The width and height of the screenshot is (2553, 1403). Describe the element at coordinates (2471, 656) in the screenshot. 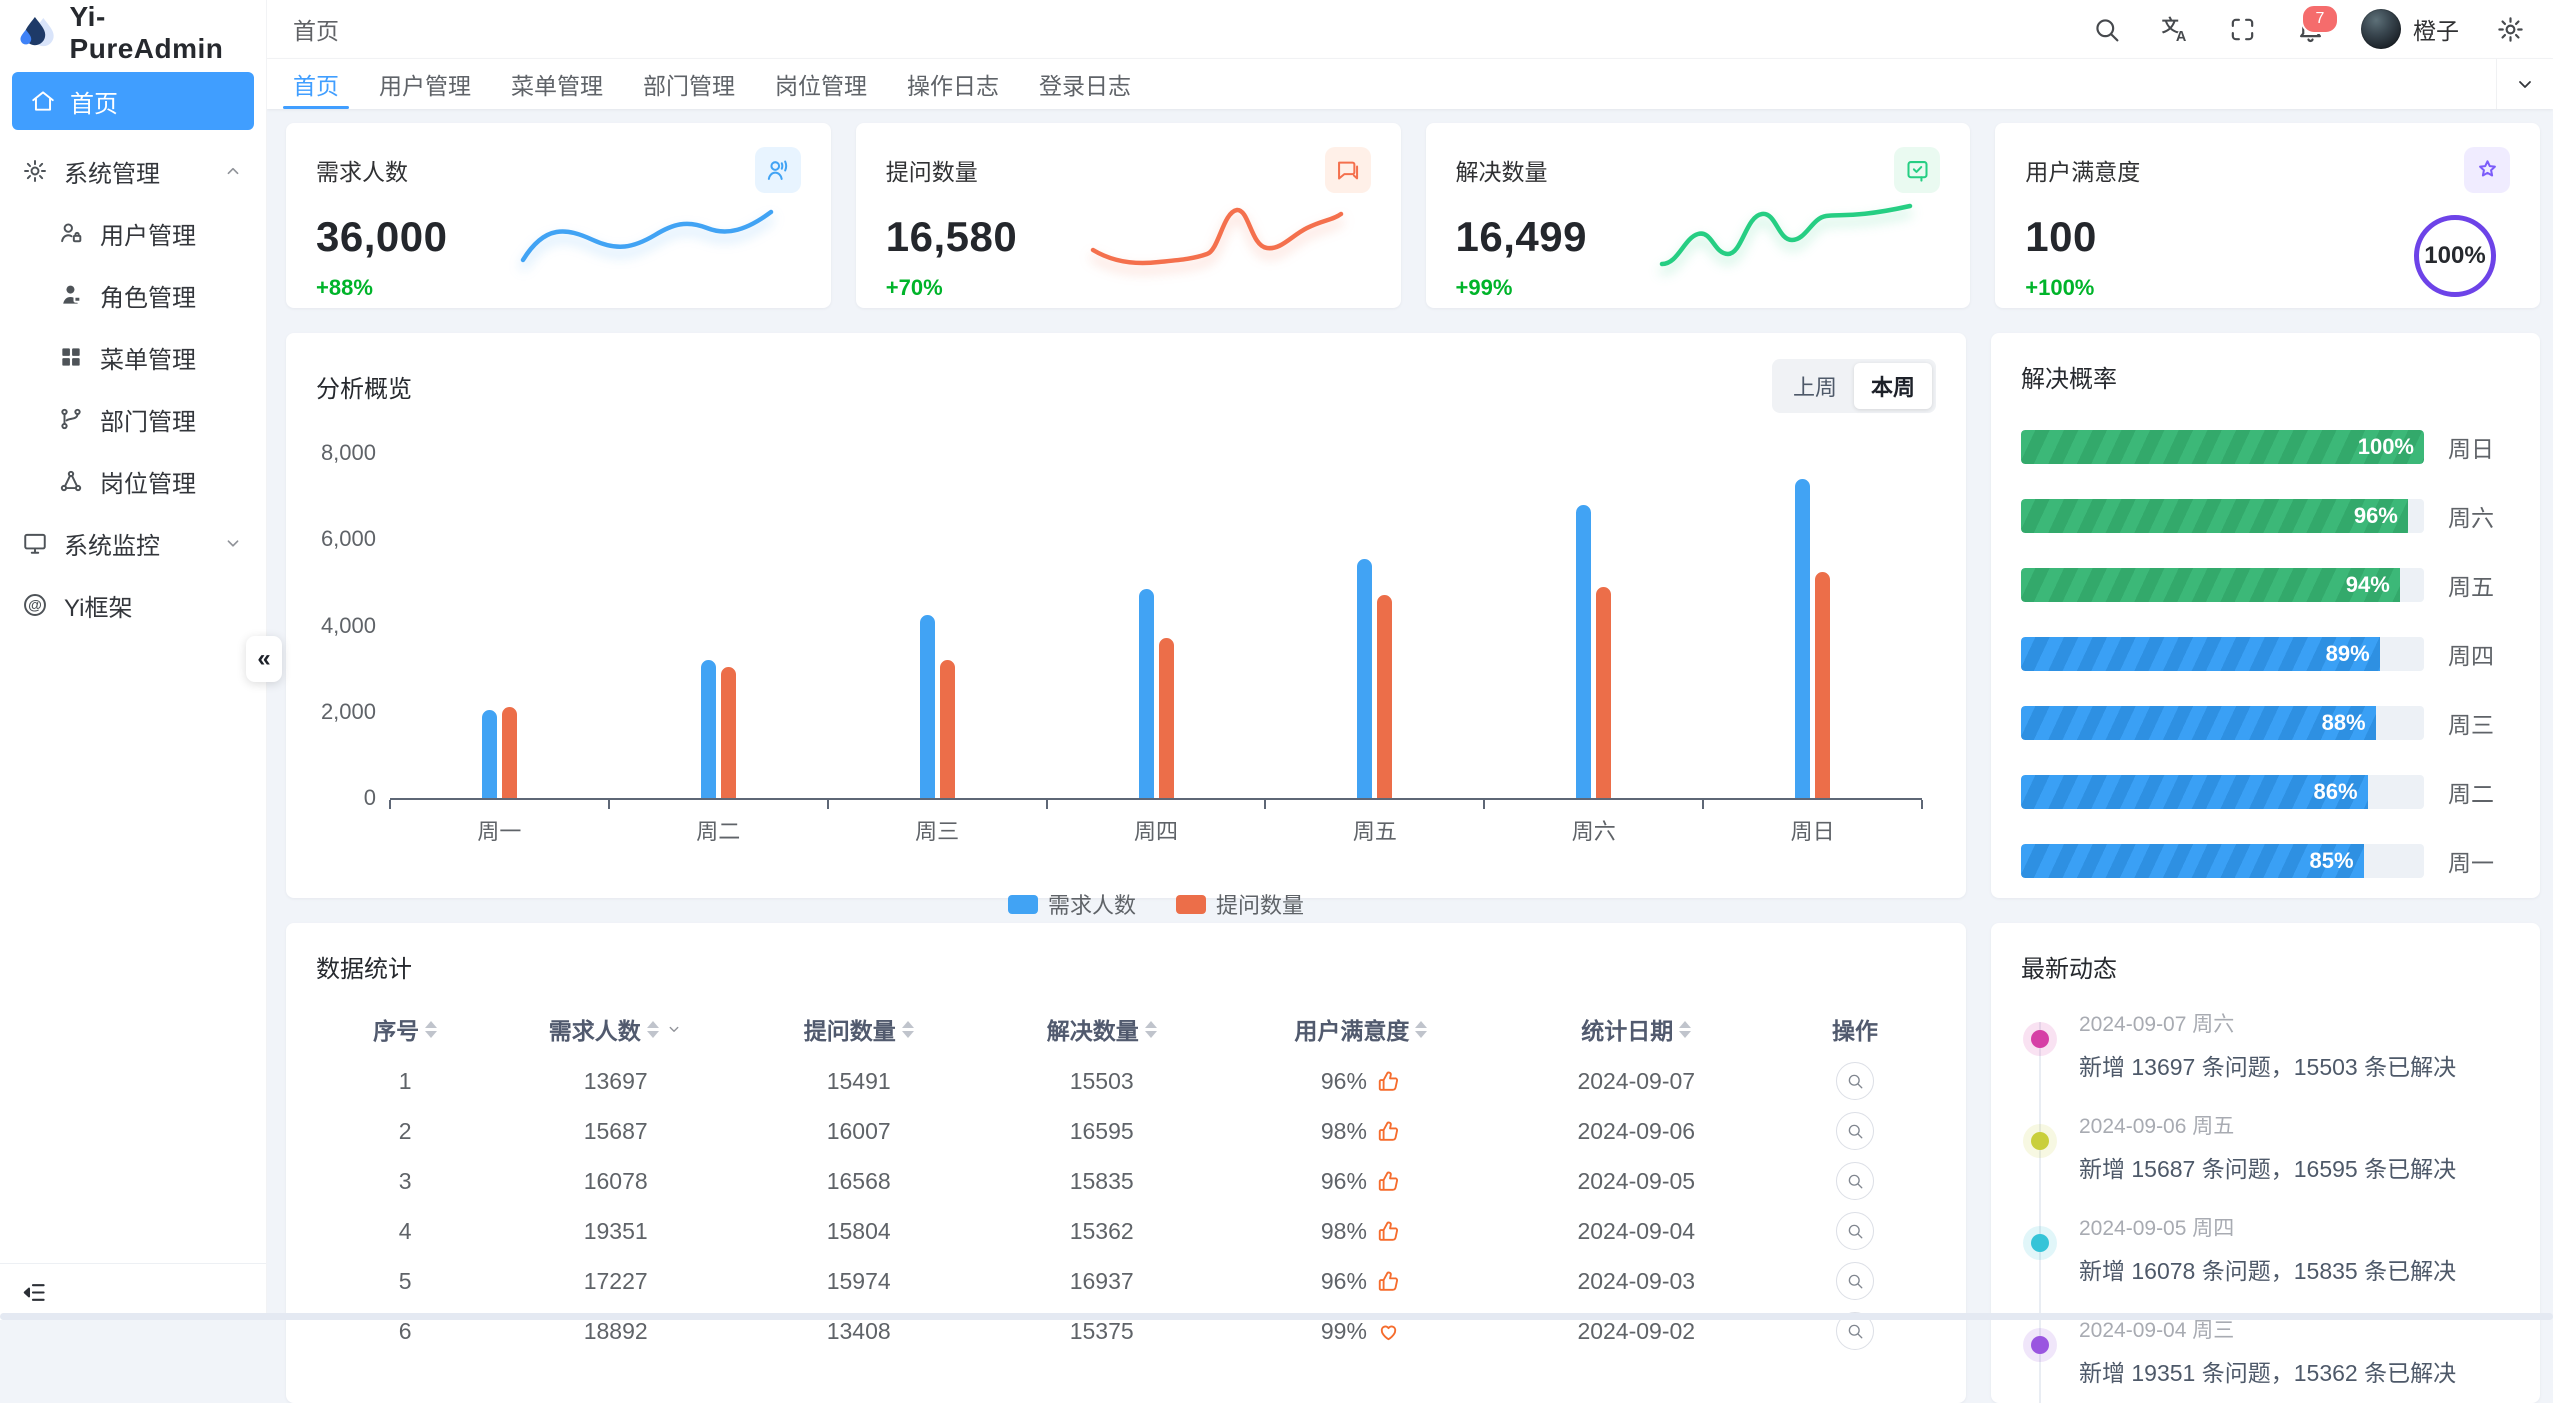

I see `progress-day-label: 周四` at that location.